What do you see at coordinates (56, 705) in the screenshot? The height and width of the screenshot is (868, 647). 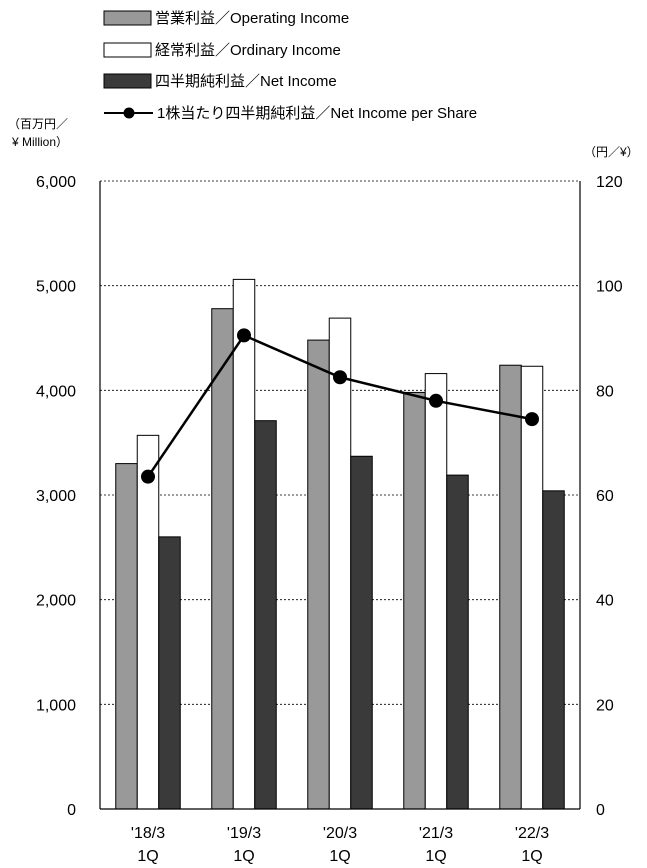 I see `left-tick-label-1: 1,000` at bounding box center [56, 705].